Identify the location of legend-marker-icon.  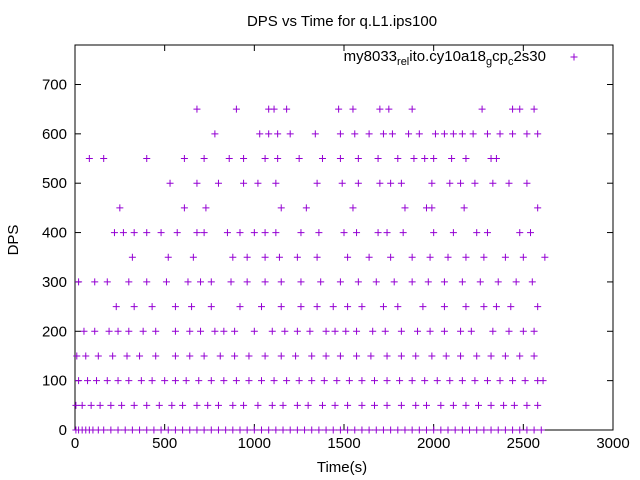
(574, 57).